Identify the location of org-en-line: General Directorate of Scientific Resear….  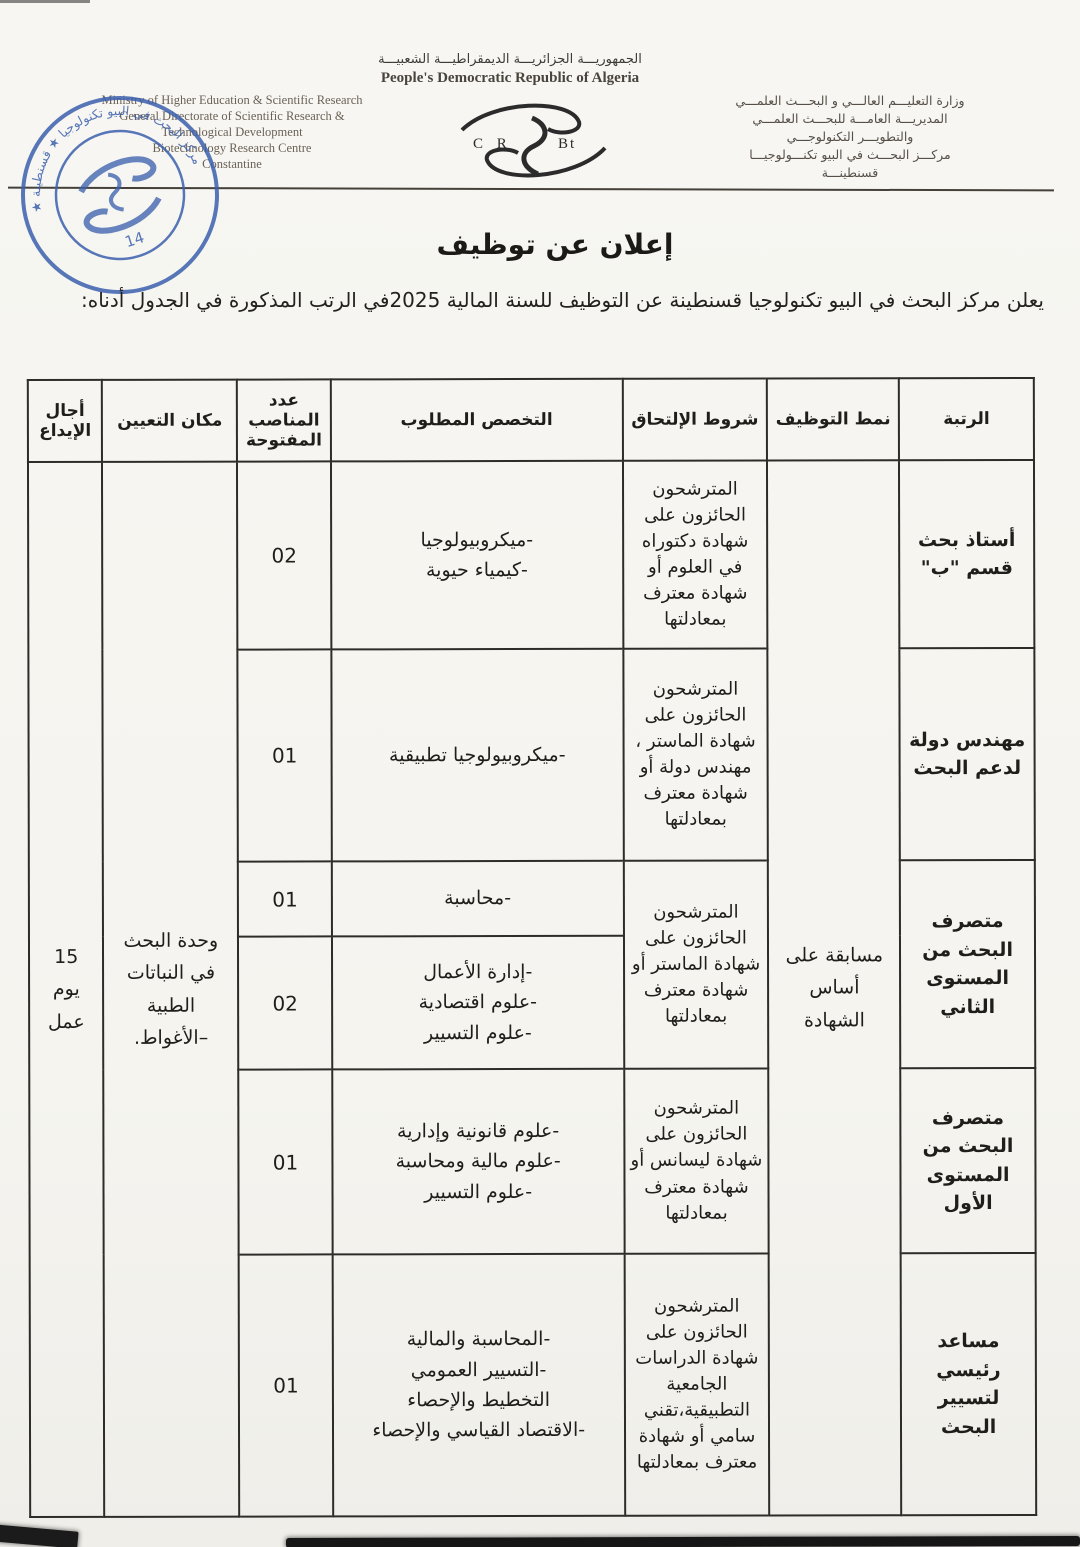
(232, 116).